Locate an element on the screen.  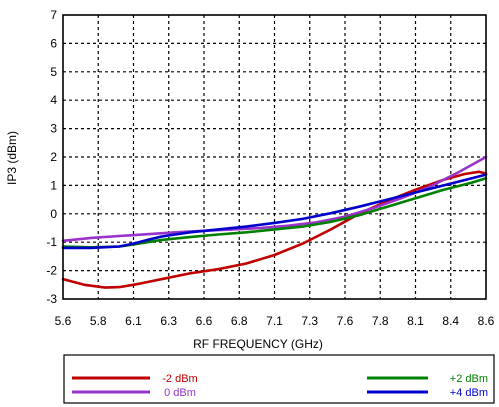
y-tick-label: -1 is located at coordinates (51, 242).